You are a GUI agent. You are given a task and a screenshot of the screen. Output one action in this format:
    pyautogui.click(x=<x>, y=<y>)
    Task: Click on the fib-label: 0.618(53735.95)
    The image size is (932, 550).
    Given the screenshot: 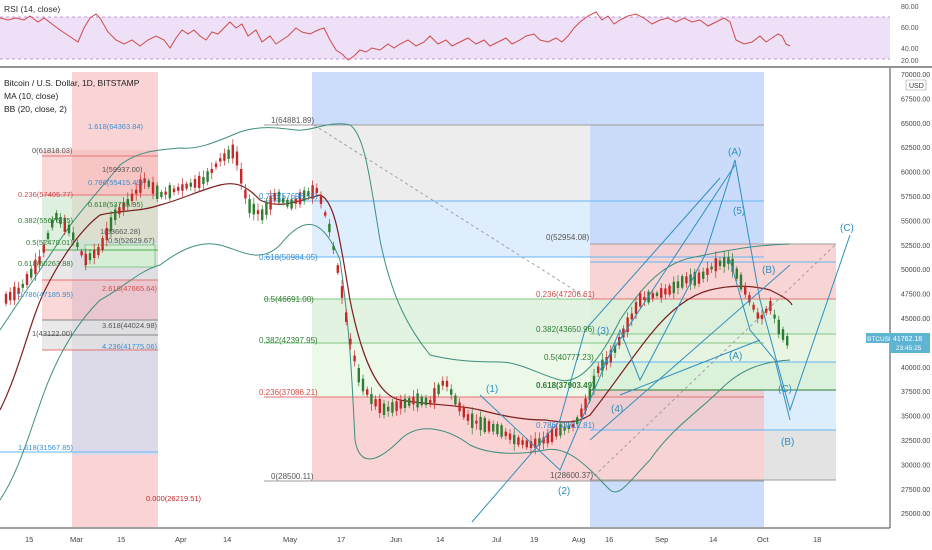 What is the action you would take?
    pyautogui.click(x=116, y=204)
    